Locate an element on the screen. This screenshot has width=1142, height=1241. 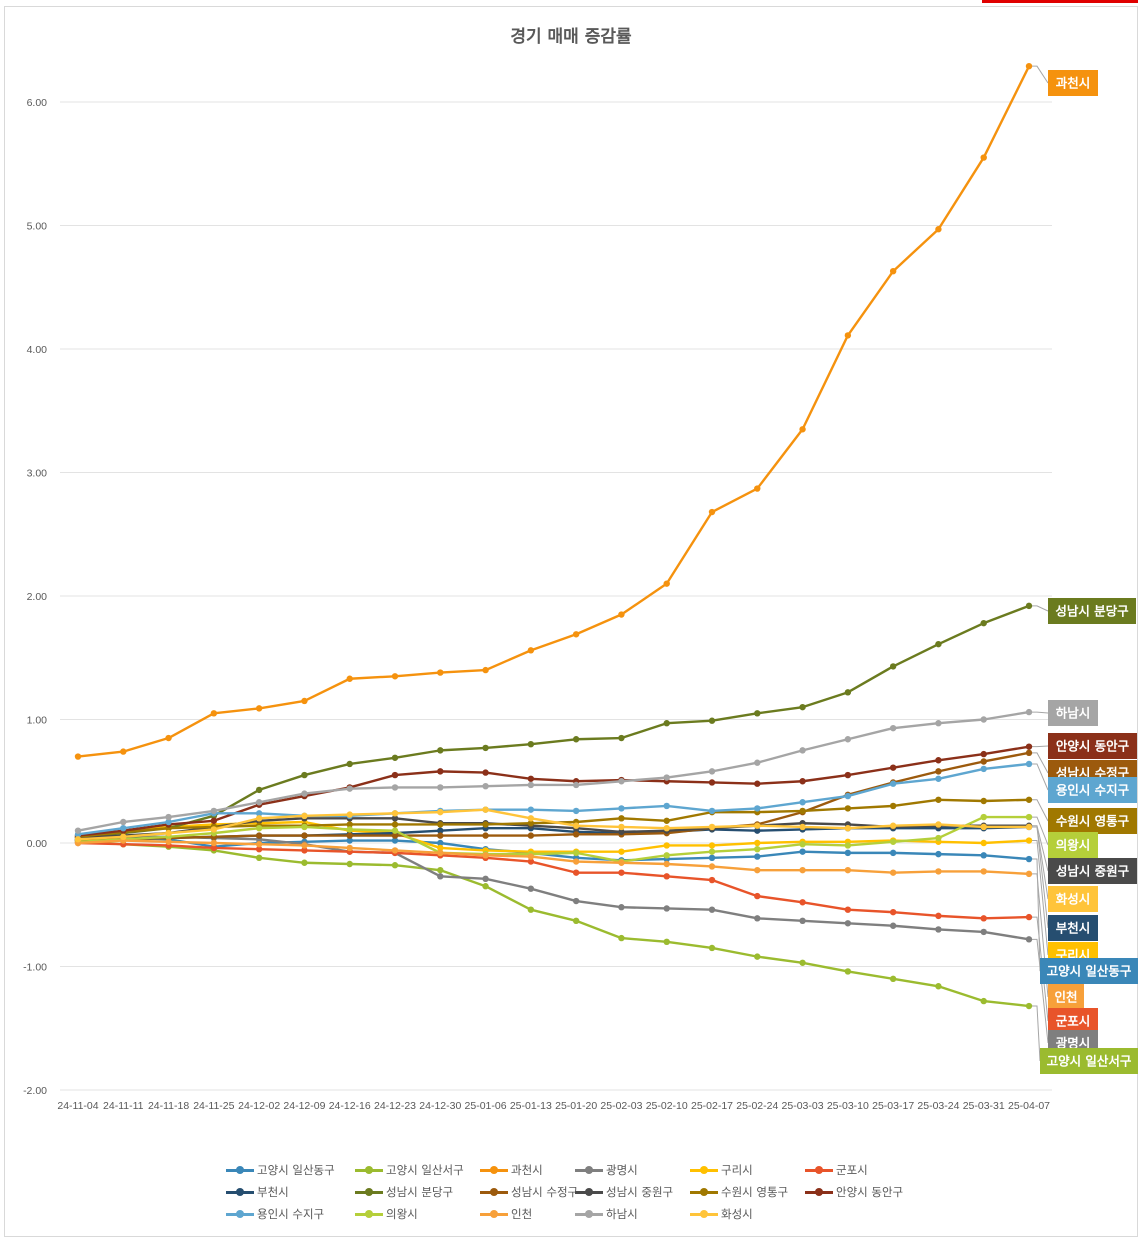
legend-label: 부천시 is located at coordinates (273, 1192).